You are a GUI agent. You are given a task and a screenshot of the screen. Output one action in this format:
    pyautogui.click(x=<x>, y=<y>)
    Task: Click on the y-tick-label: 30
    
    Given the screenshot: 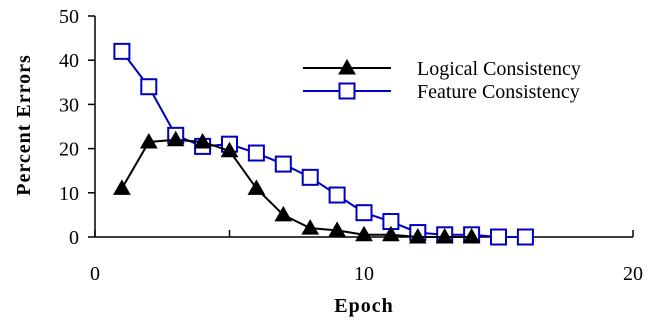 What is the action you would take?
    pyautogui.click(x=69, y=105)
    